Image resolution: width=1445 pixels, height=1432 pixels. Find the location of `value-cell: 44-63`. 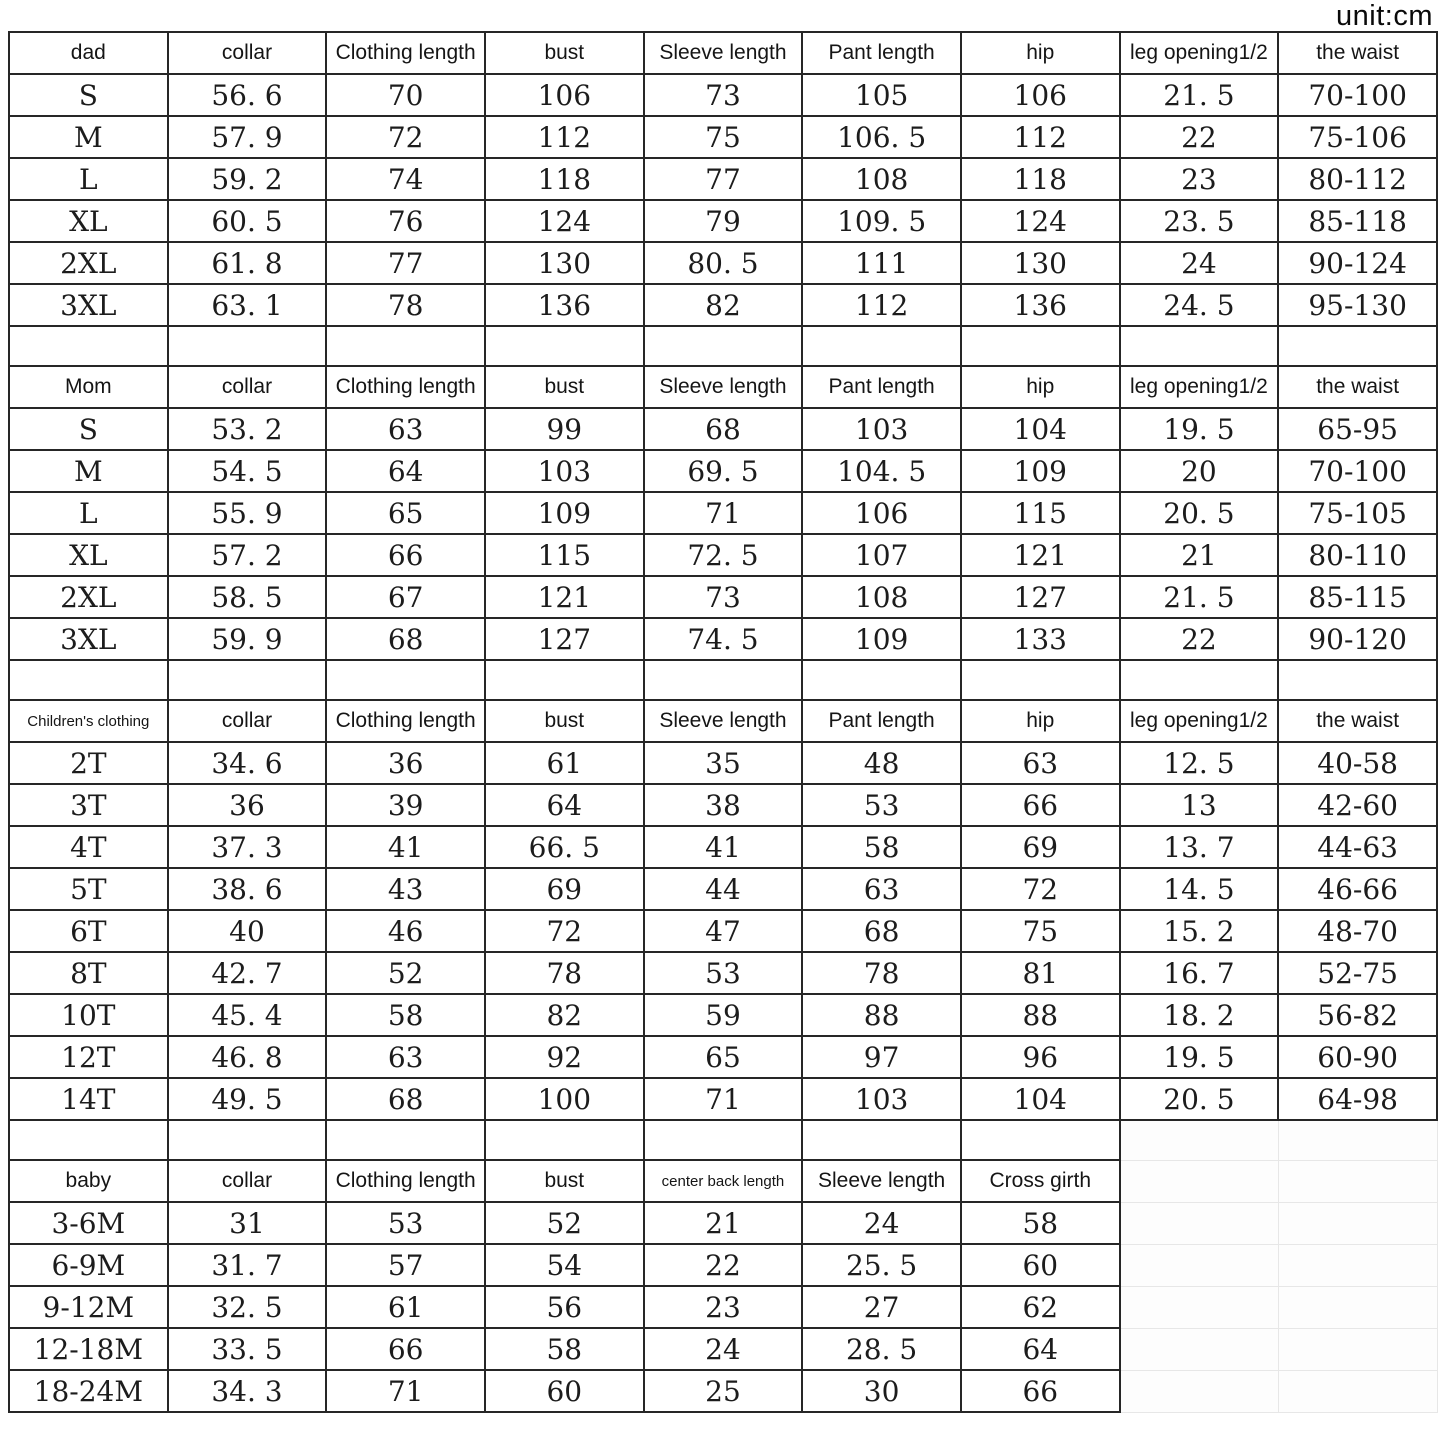

value-cell: 44-63 is located at coordinates (1357, 847).